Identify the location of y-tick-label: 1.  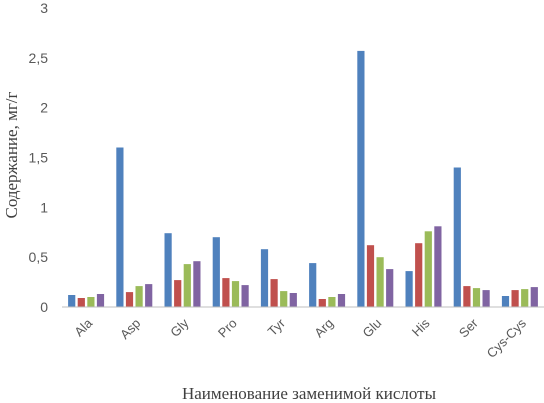
(44, 207).